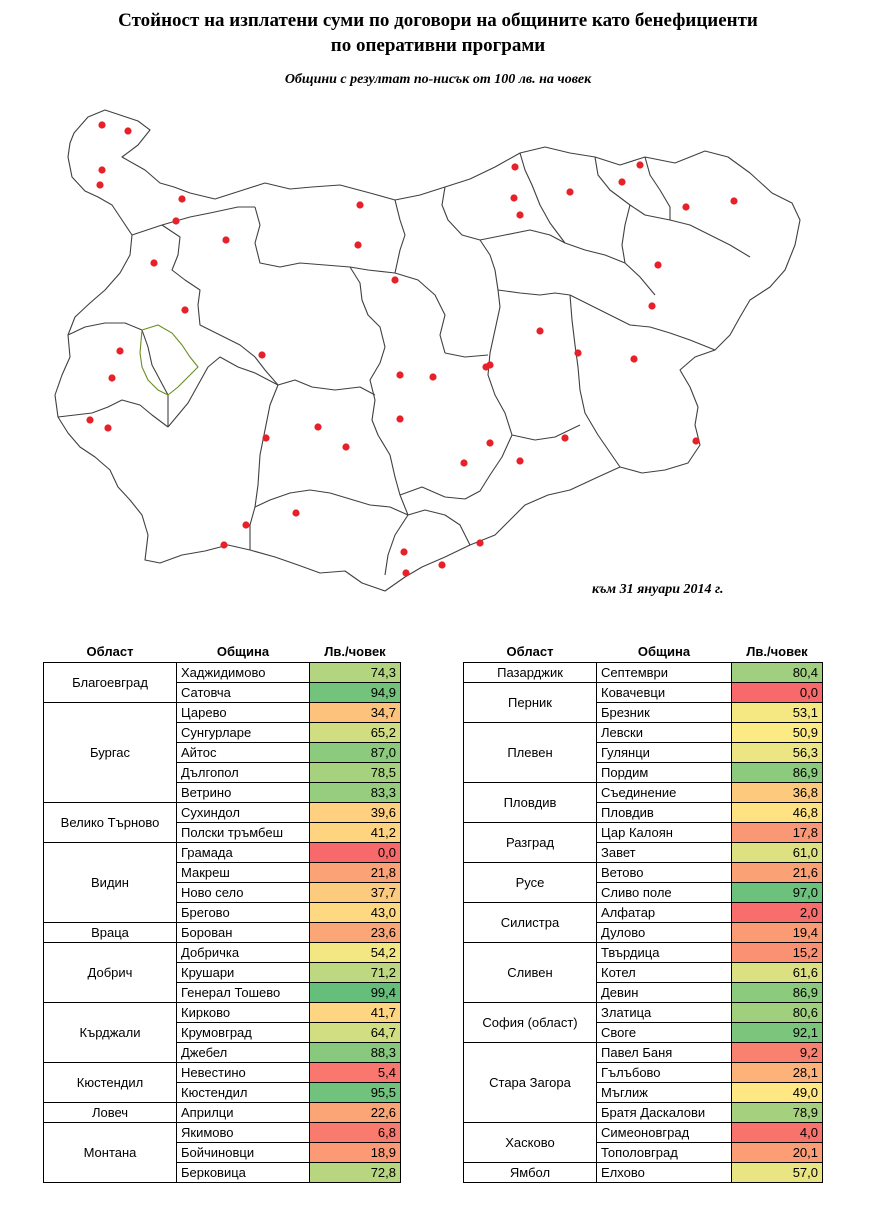 This screenshot has height=1232, width=876. Describe the element at coordinates (777, 912) in the screenshot. I see `value-cell: 2,0` at that location.